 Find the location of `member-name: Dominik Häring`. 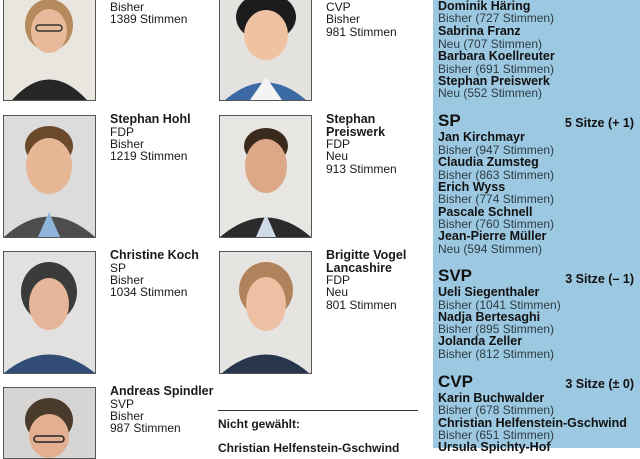

member-name: Dominik Häring is located at coordinates (484, 6).